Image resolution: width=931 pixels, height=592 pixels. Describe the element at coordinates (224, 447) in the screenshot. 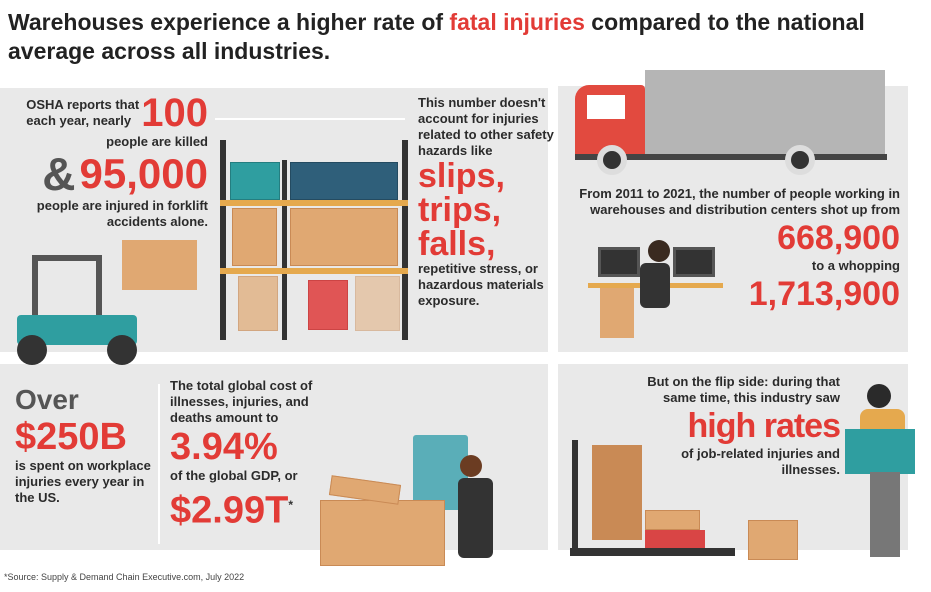

I see `cost-global-percent: 3.94%` at that location.